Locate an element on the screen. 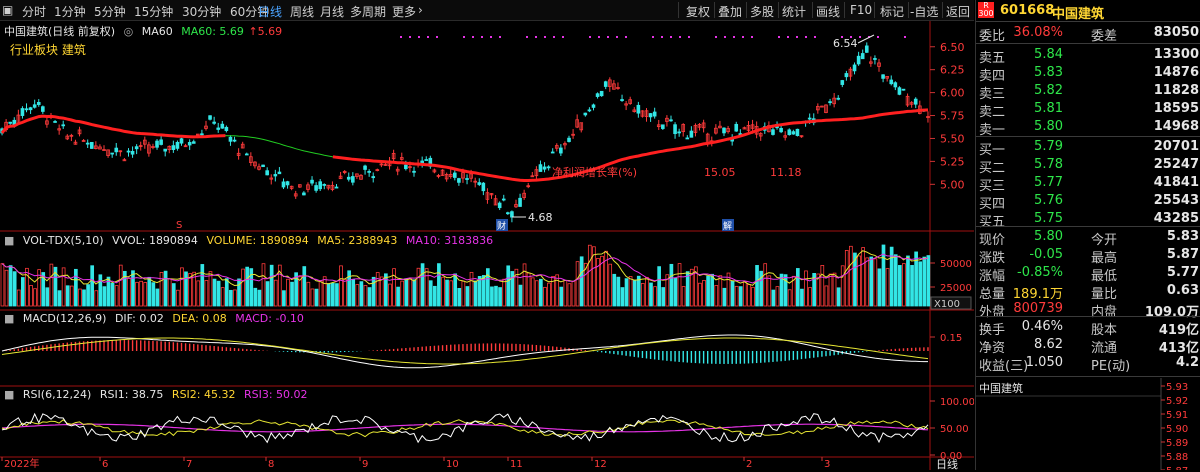  ask-level-row: 卖一 5.80 14968 is located at coordinates (1088, 128).